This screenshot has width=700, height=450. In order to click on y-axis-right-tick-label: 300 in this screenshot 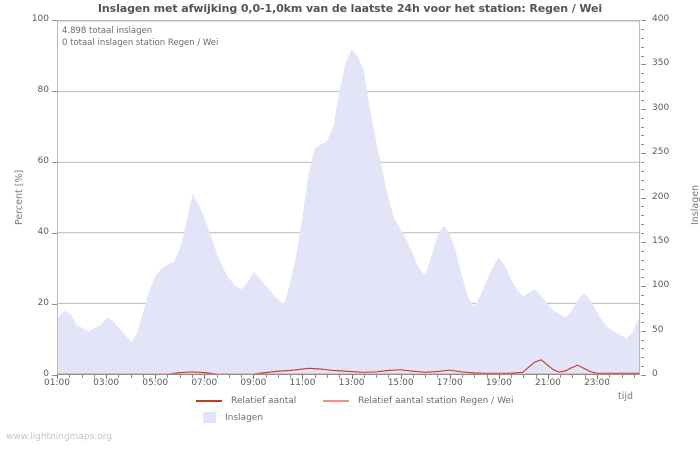, I will do `click(661, 107)`.